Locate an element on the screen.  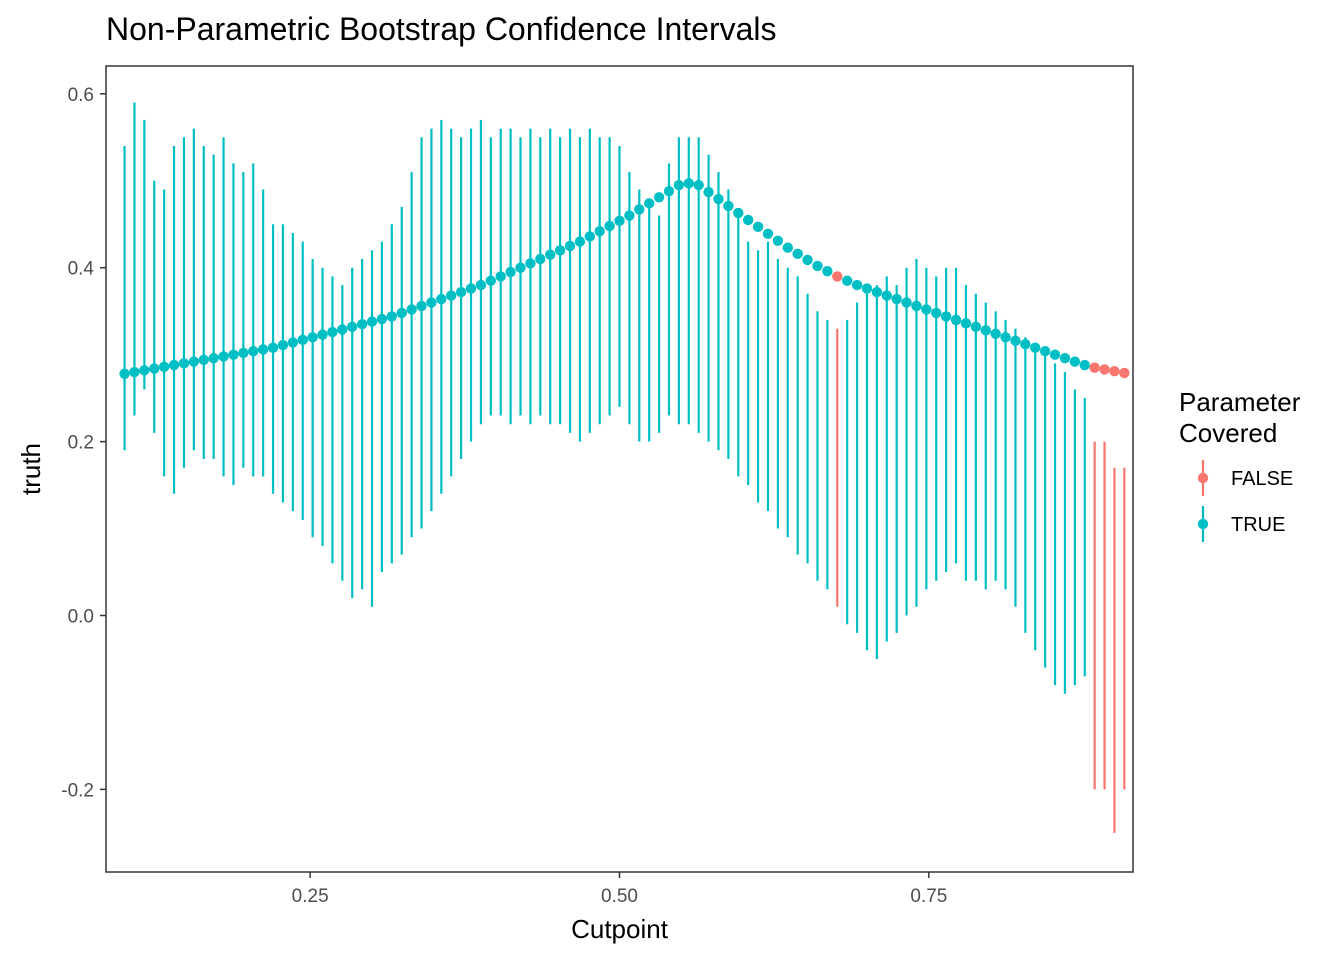
x-axis: 0.25 0.50 0.75 is located at coordinates (619, 889).